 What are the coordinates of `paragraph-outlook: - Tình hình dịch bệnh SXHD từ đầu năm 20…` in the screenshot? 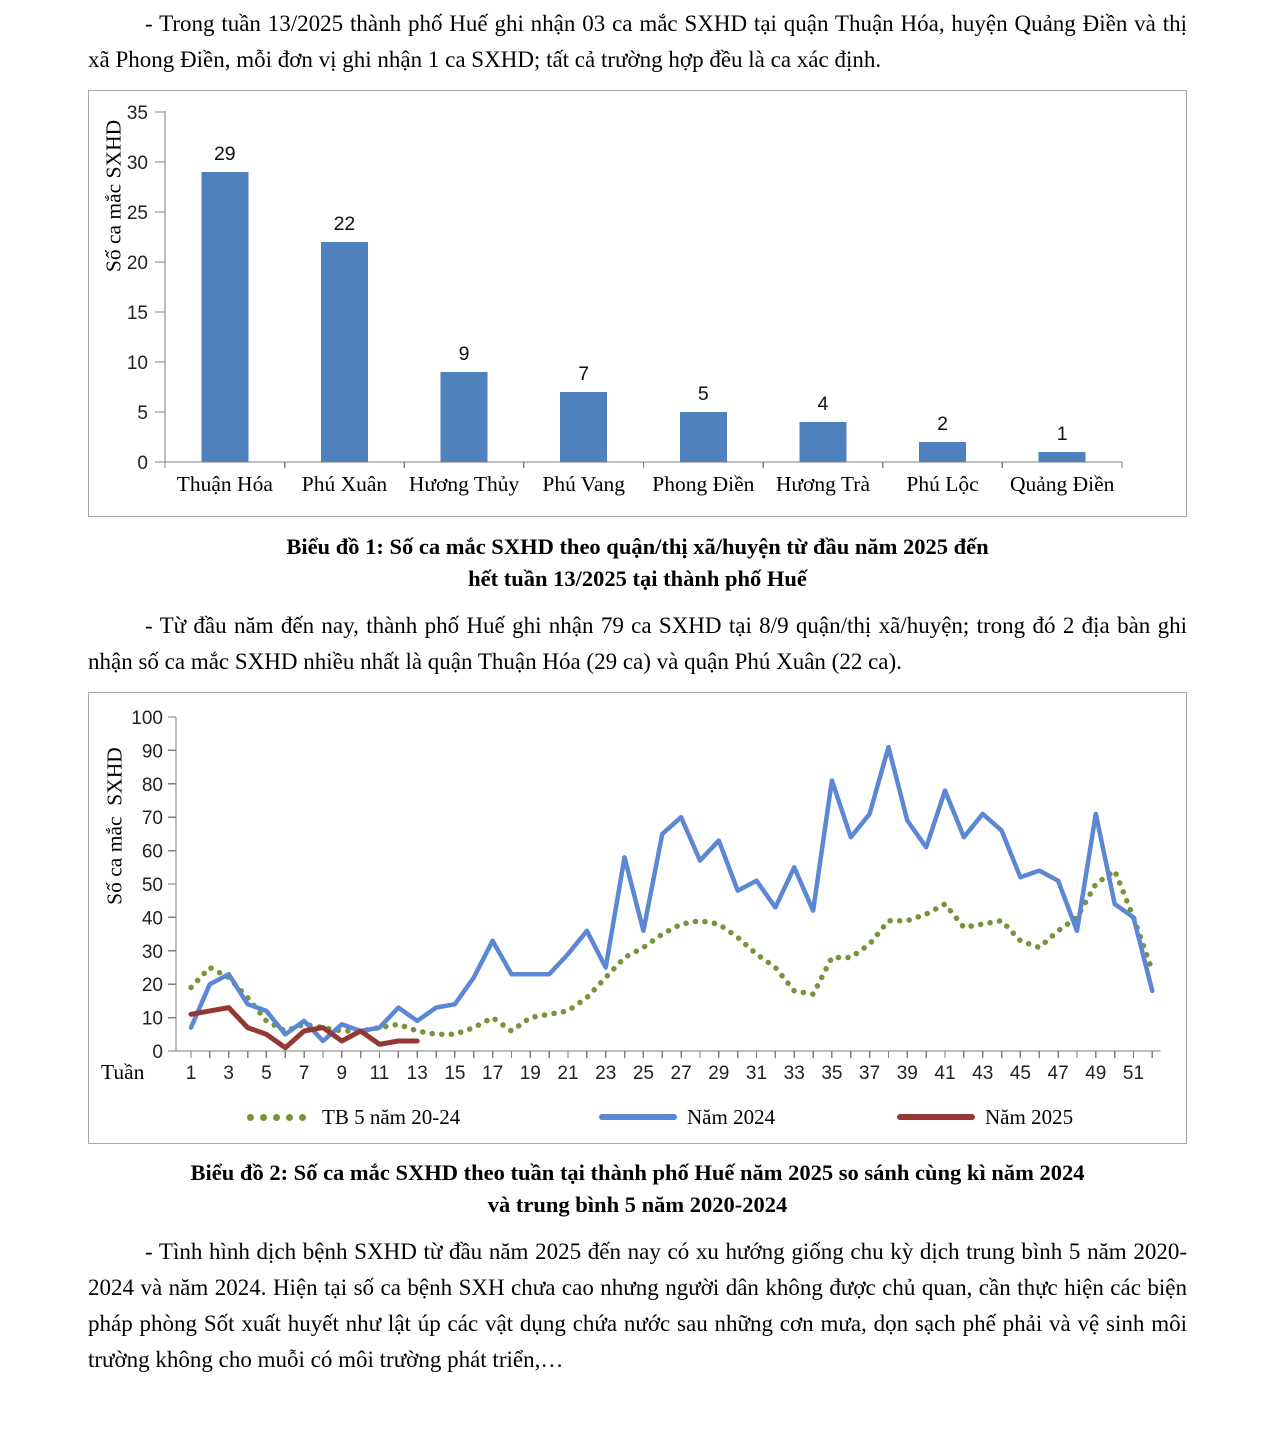 It's located at (637, 1305).